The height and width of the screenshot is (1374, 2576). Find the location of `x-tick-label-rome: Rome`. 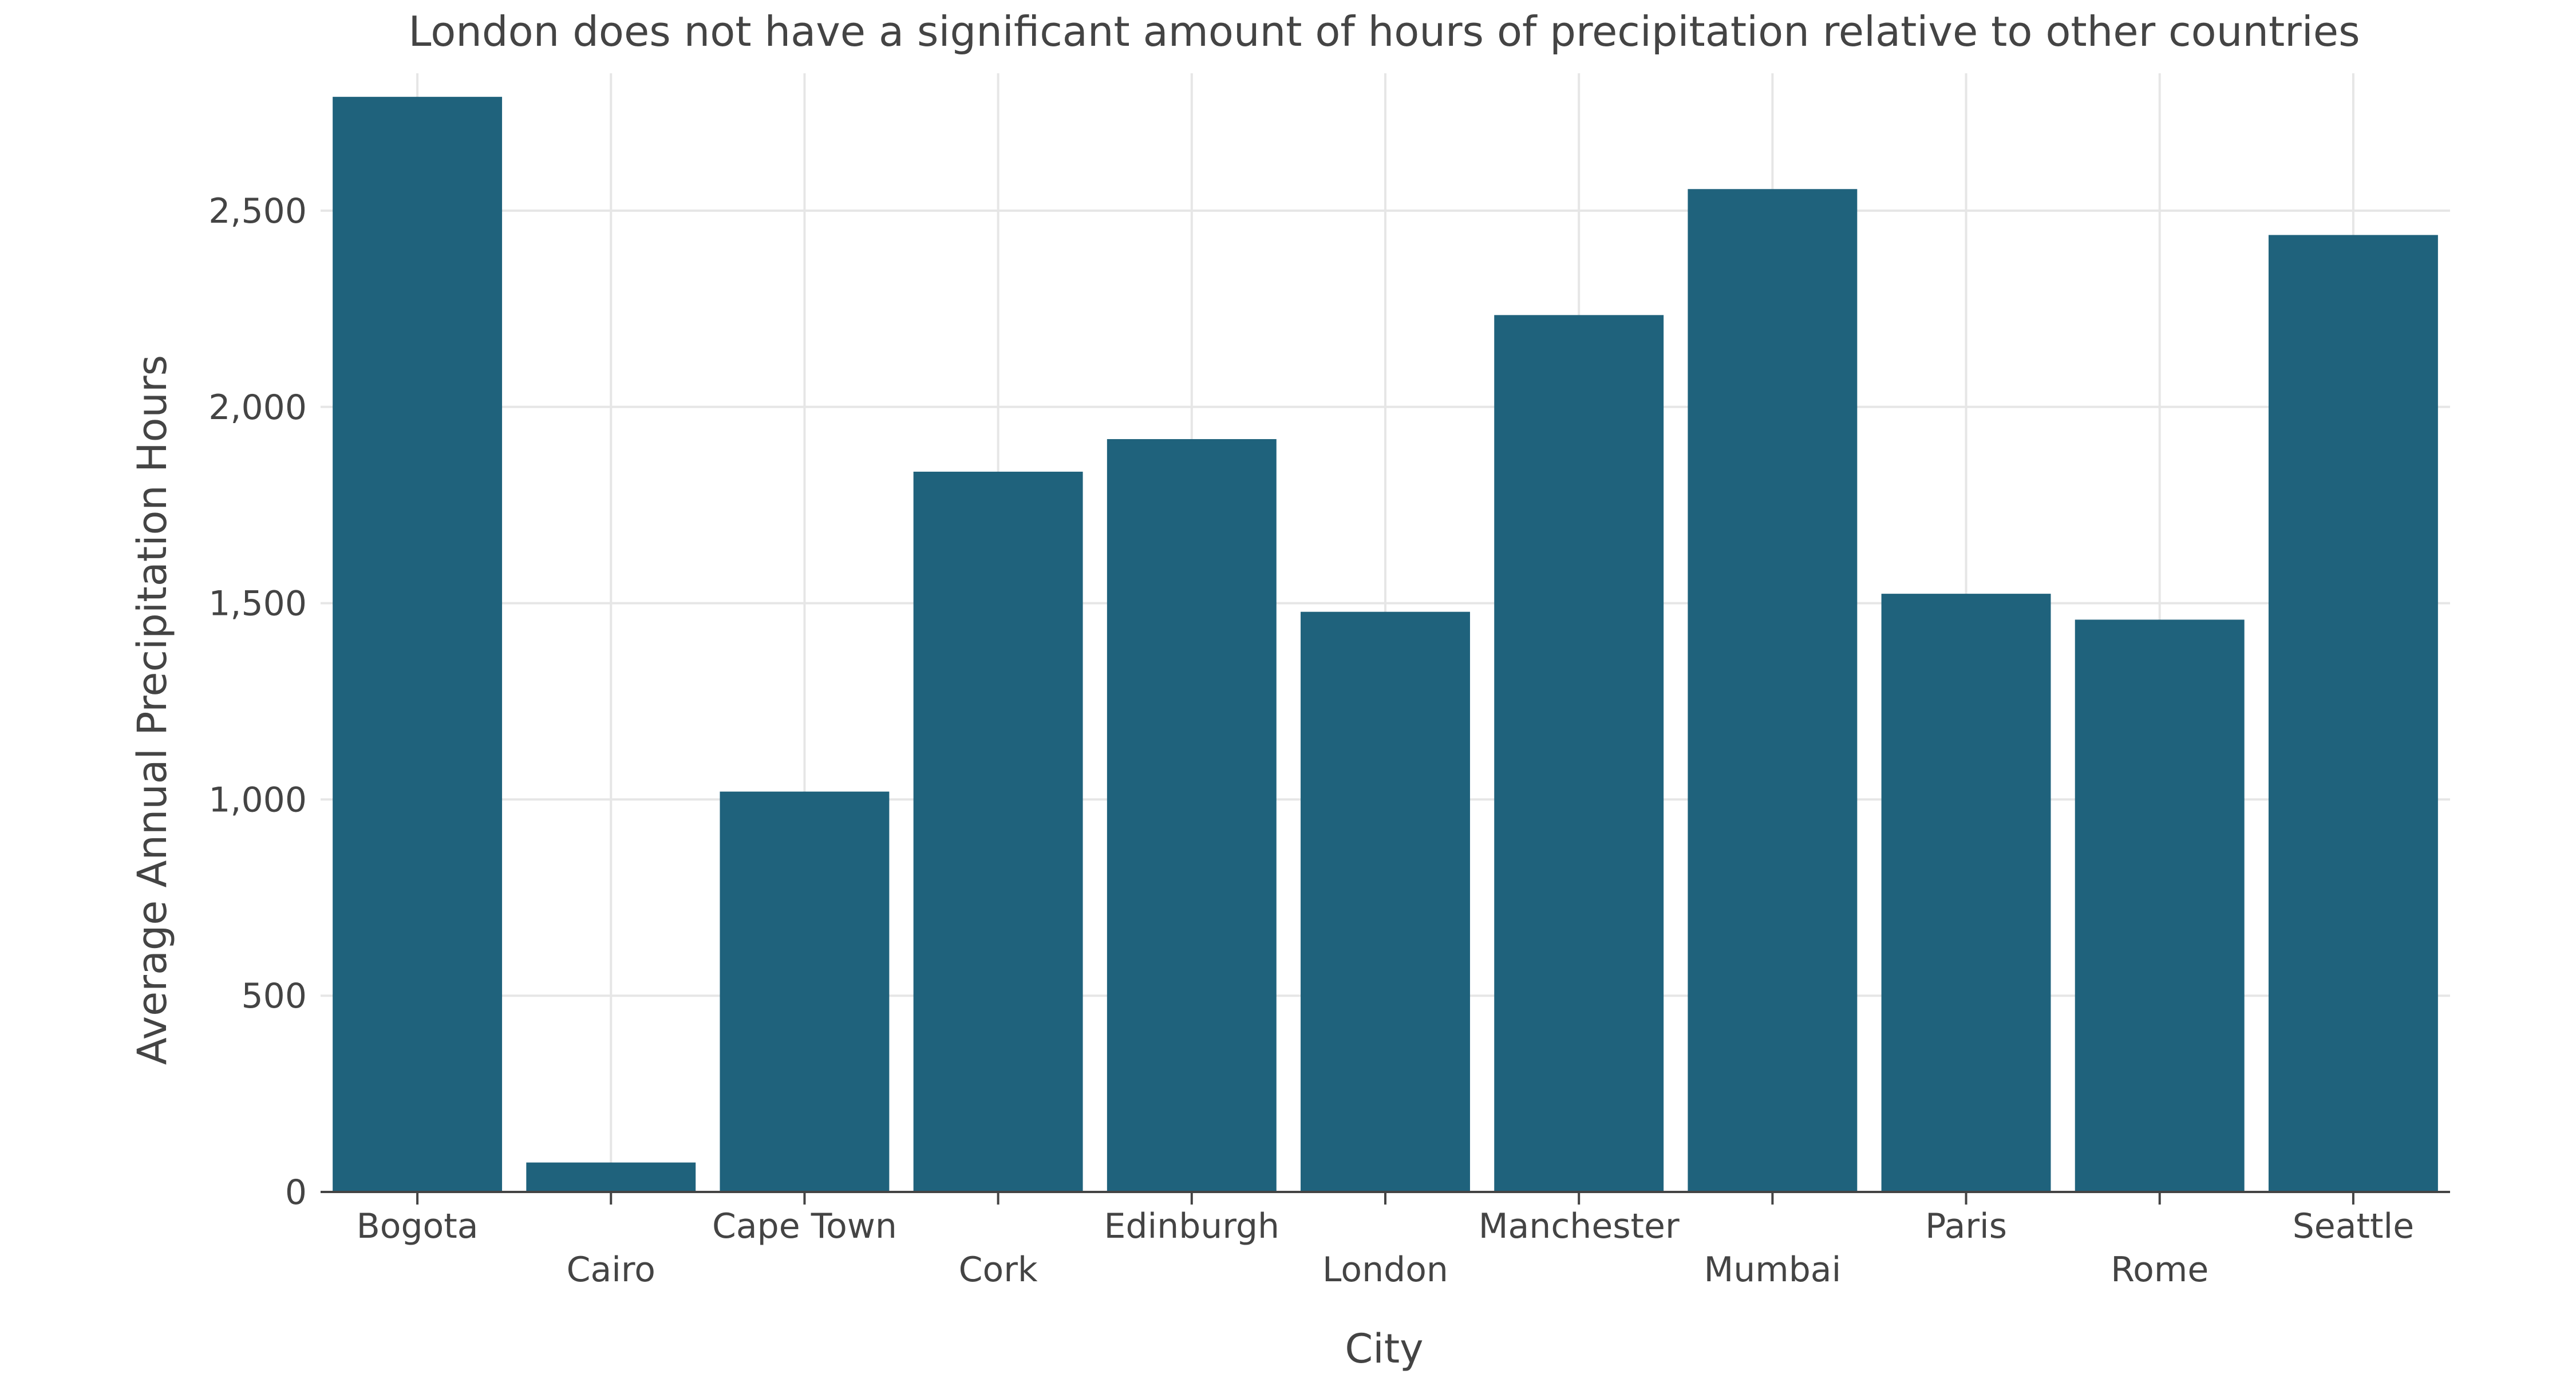

x-tick-label-rome: Rome is located at coordinates (2159, 1270).